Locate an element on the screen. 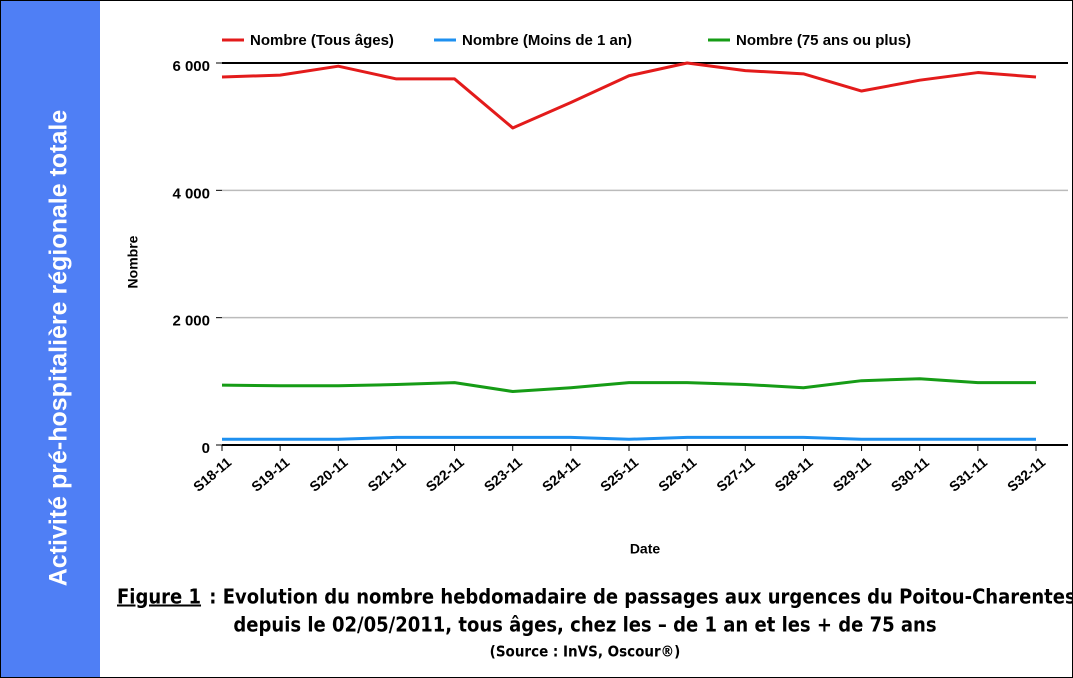 The image size is (1073, 678). legend-label: Nombre (75 ans ou plus) is located at coordinates (823, 40).